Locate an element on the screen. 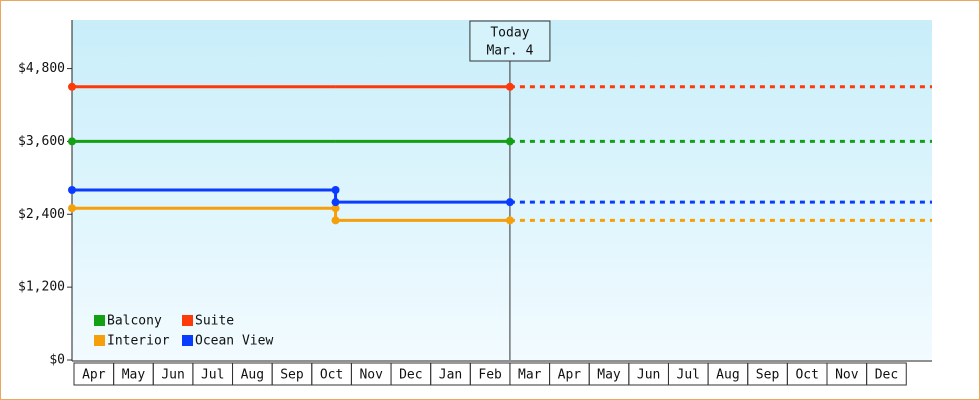 The height and width of the screenshot is (400, 980). y-tick-label: $2,400 is located at coordinates (41, 214).